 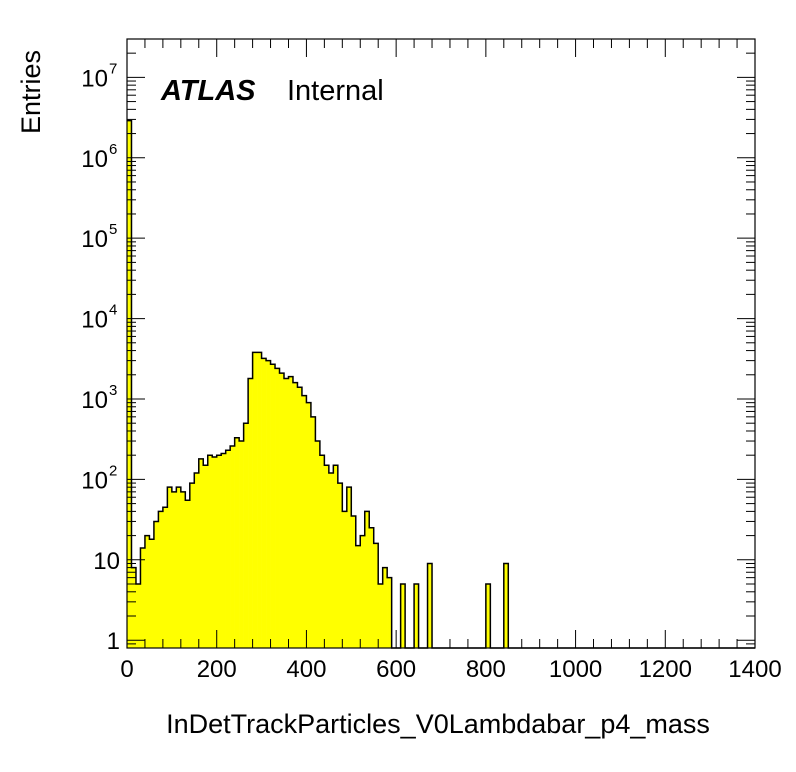 I want to click on x-tick-label: 1000, so click(x=575, y=669).